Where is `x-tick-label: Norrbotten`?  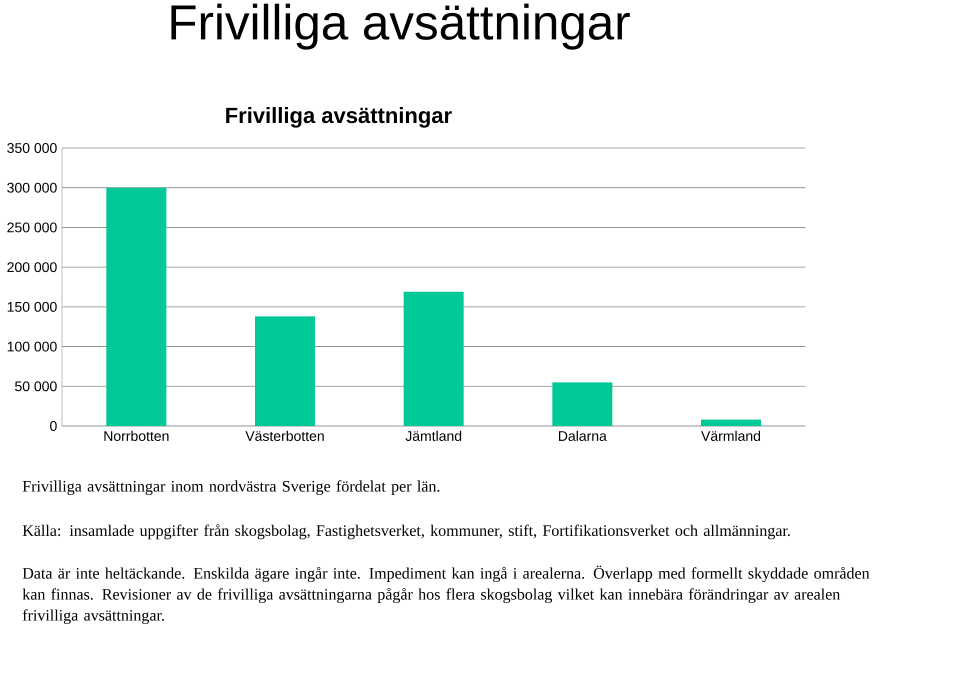
x-tick-label: Norrbotten is located at coordinates (136, 435).